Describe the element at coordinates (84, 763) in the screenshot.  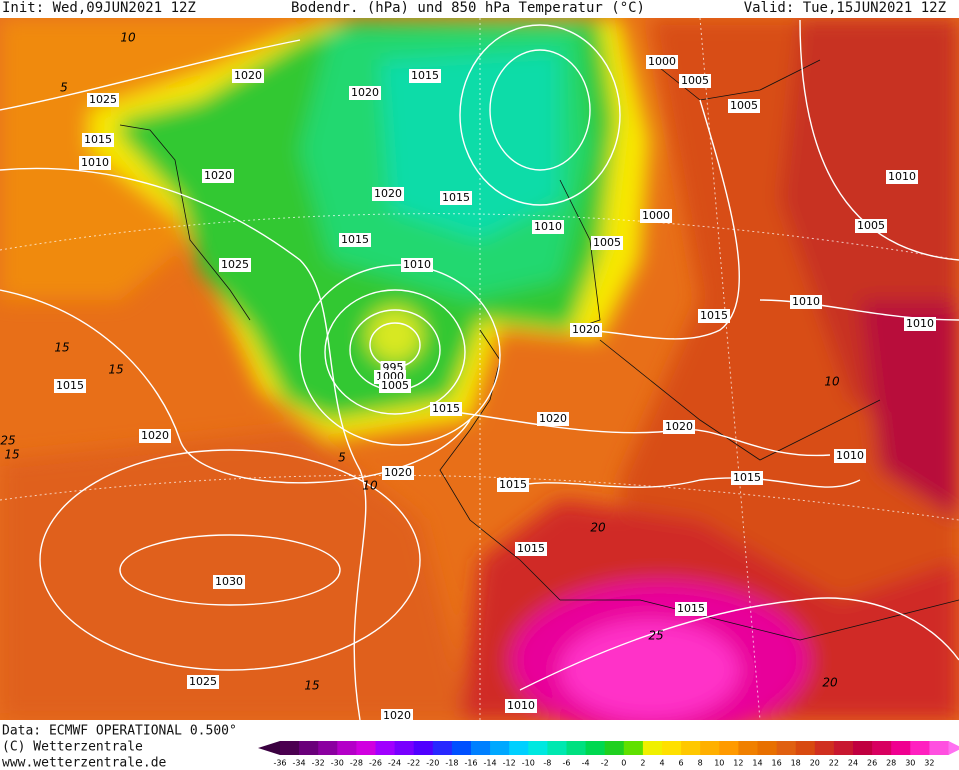
I see `website: www.wetterzentrale.de` at that location.